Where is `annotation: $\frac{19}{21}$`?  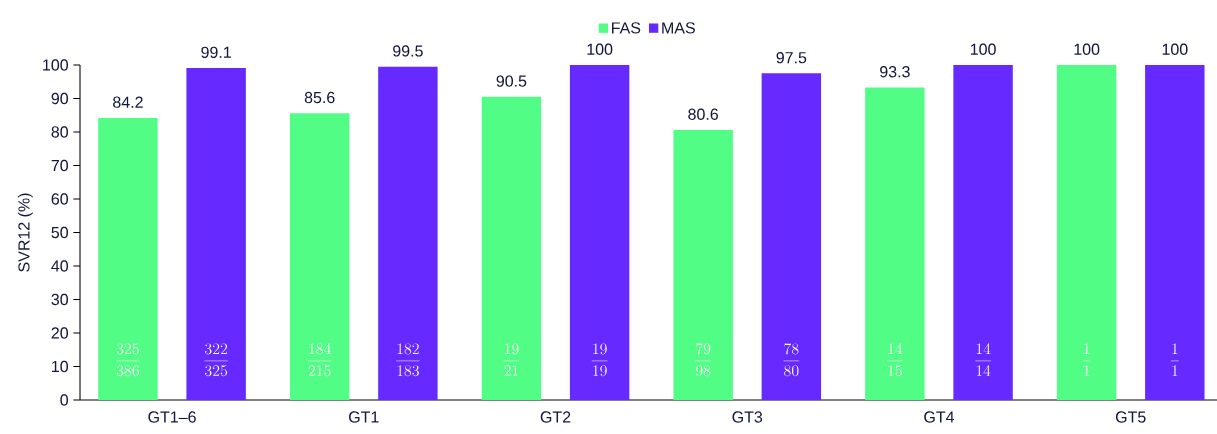
annotation: $\frac{19}{21}$ is located at coordinates (511, 359).